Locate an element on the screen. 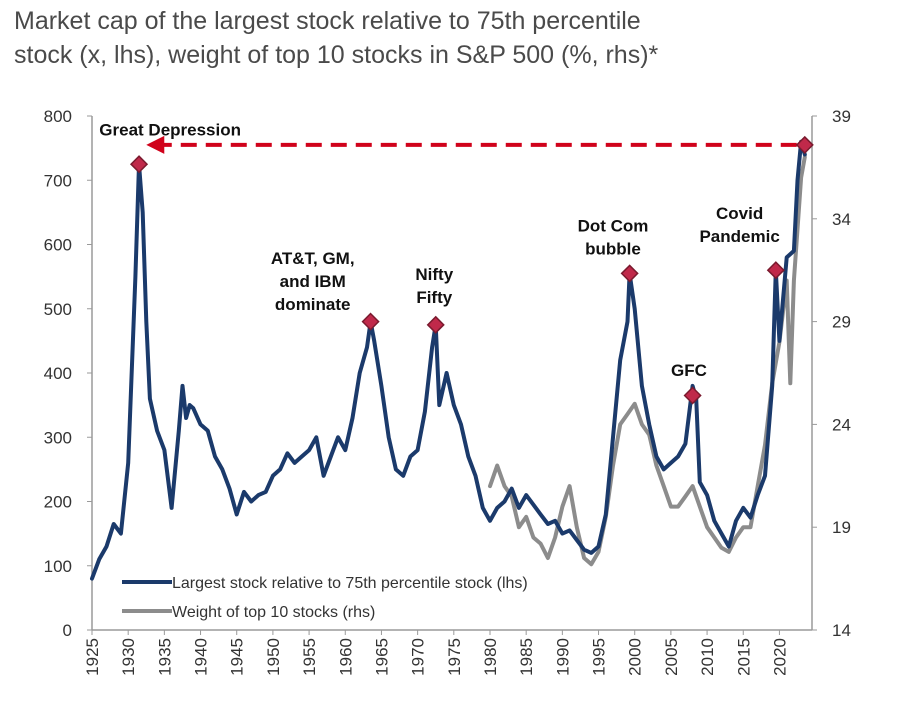 The width and height of the screenshot is (906, 723). y-right-tick-label: 39 is located at coordinates (841, 116).